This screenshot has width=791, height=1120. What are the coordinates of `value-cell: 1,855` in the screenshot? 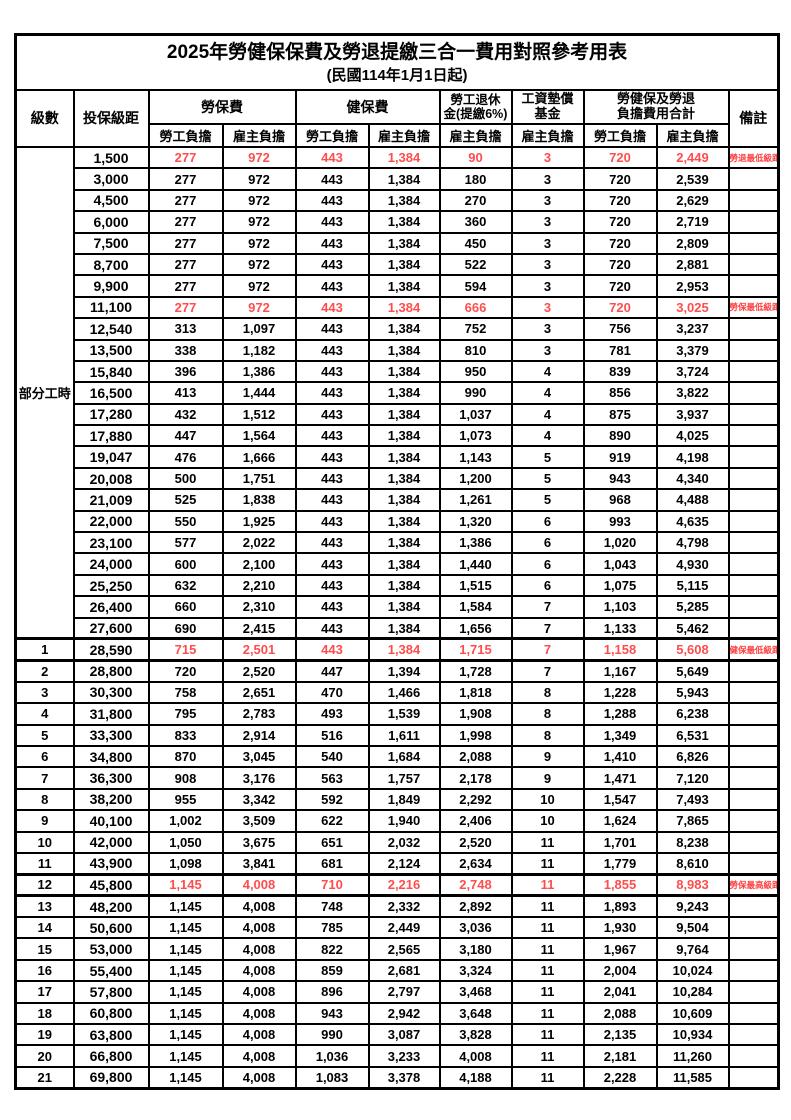 It's located at (620, 885).